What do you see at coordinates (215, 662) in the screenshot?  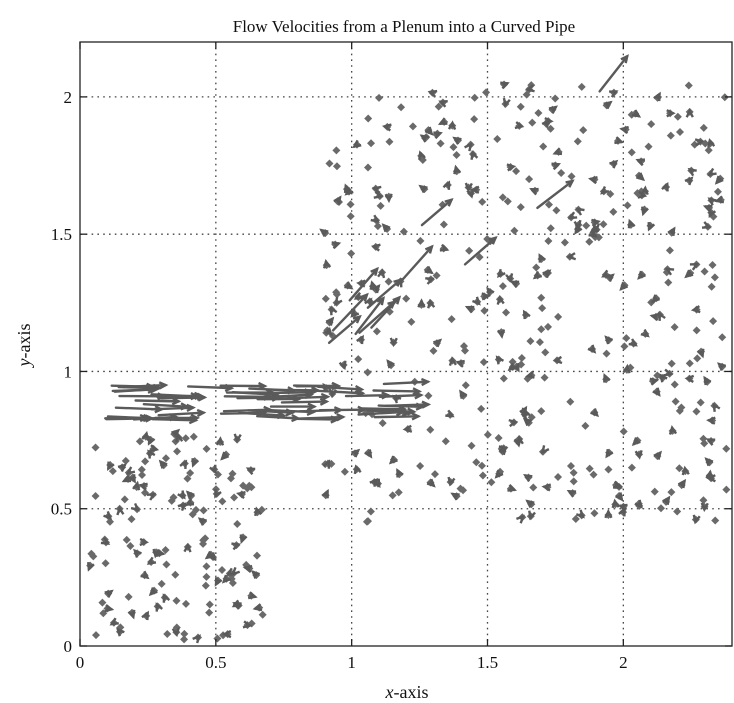 I see `x-tick-label: 0.5` at bounding box center [215, 662].